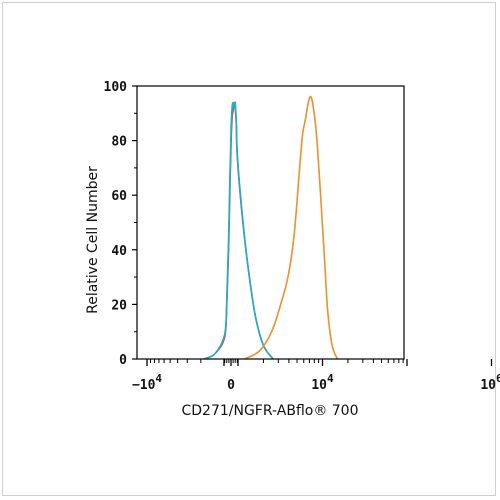 This screenshot has height=500, width=500. What do you see at coordinates (119, 305) in the screenshot?
I see `y-tick-label: 20` at bounding box center [119, 305].